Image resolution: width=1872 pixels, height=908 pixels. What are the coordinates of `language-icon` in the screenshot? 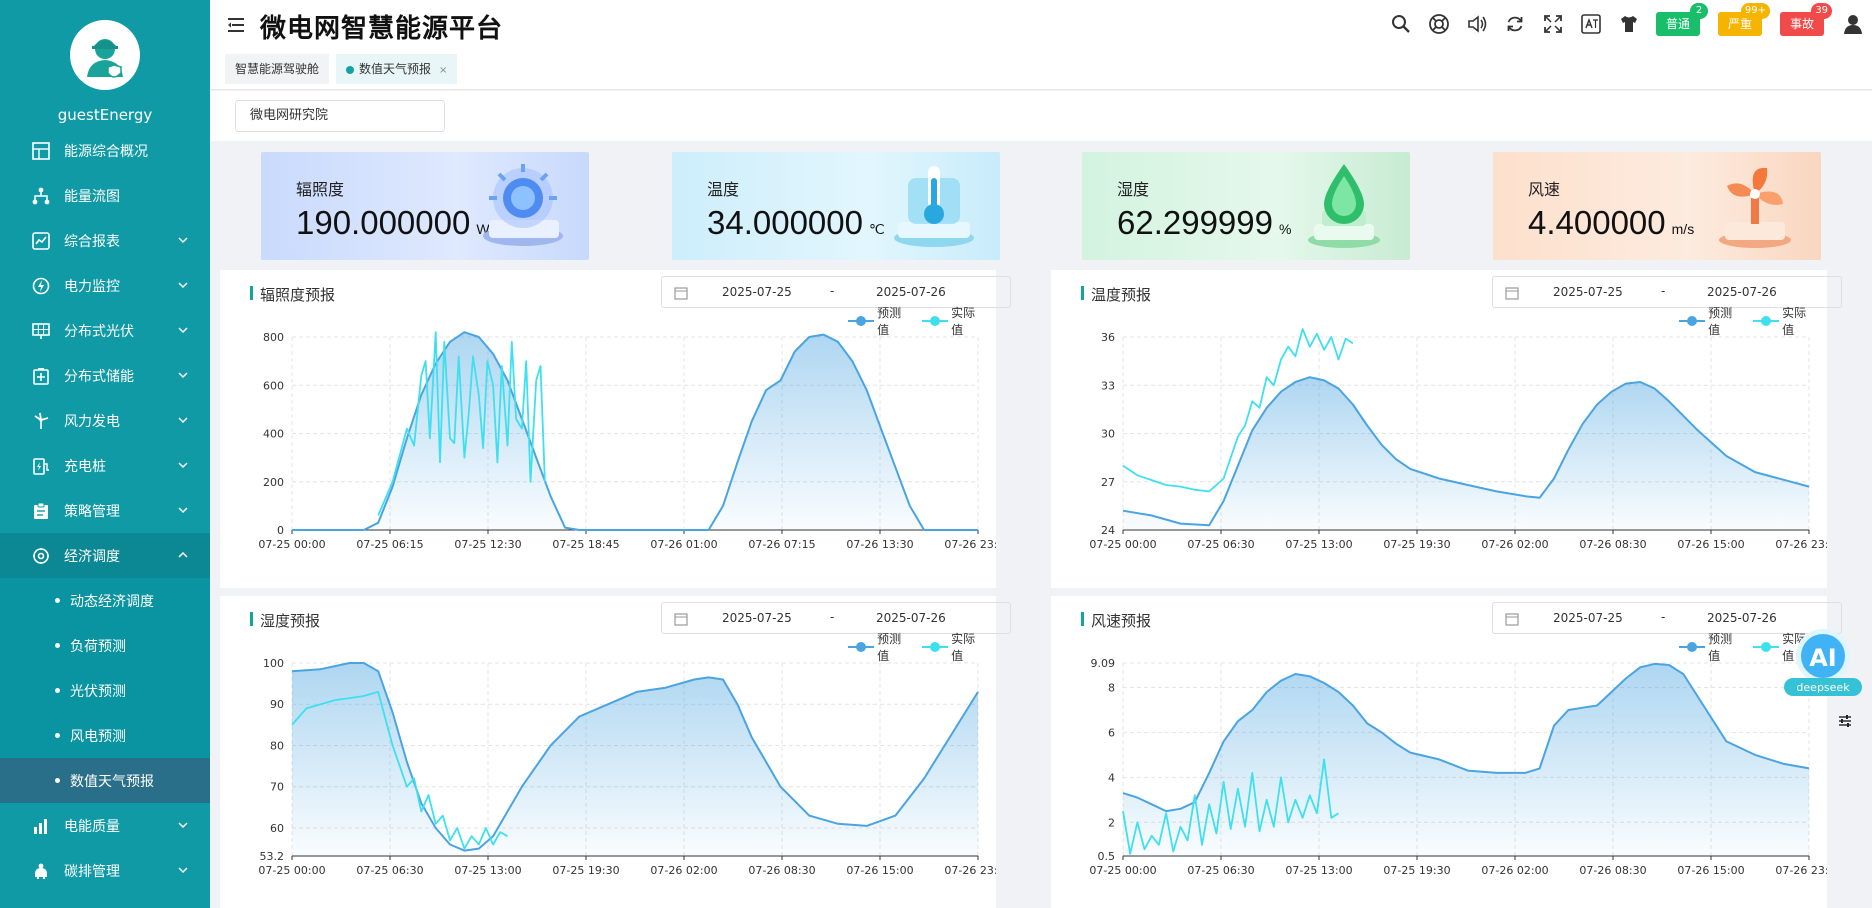 It's located at (1591, 24).